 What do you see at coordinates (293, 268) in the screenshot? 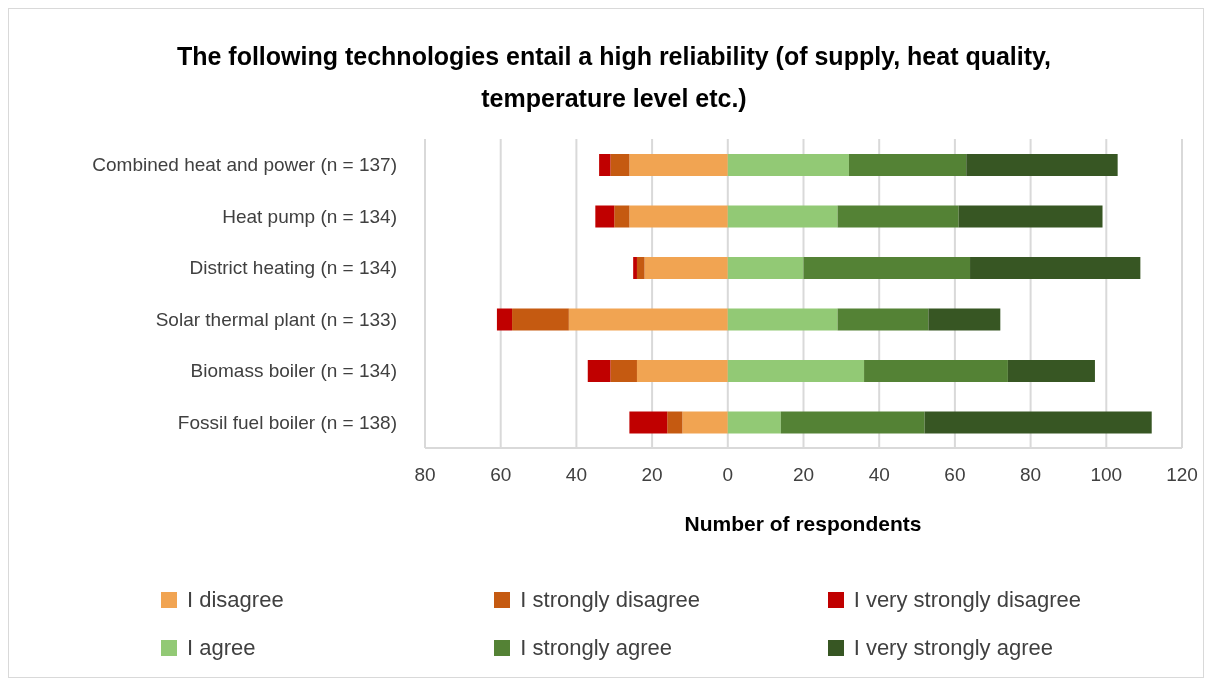
I see `y-tick-label: District heating (n = 134)` at bounding box center [293, 268].